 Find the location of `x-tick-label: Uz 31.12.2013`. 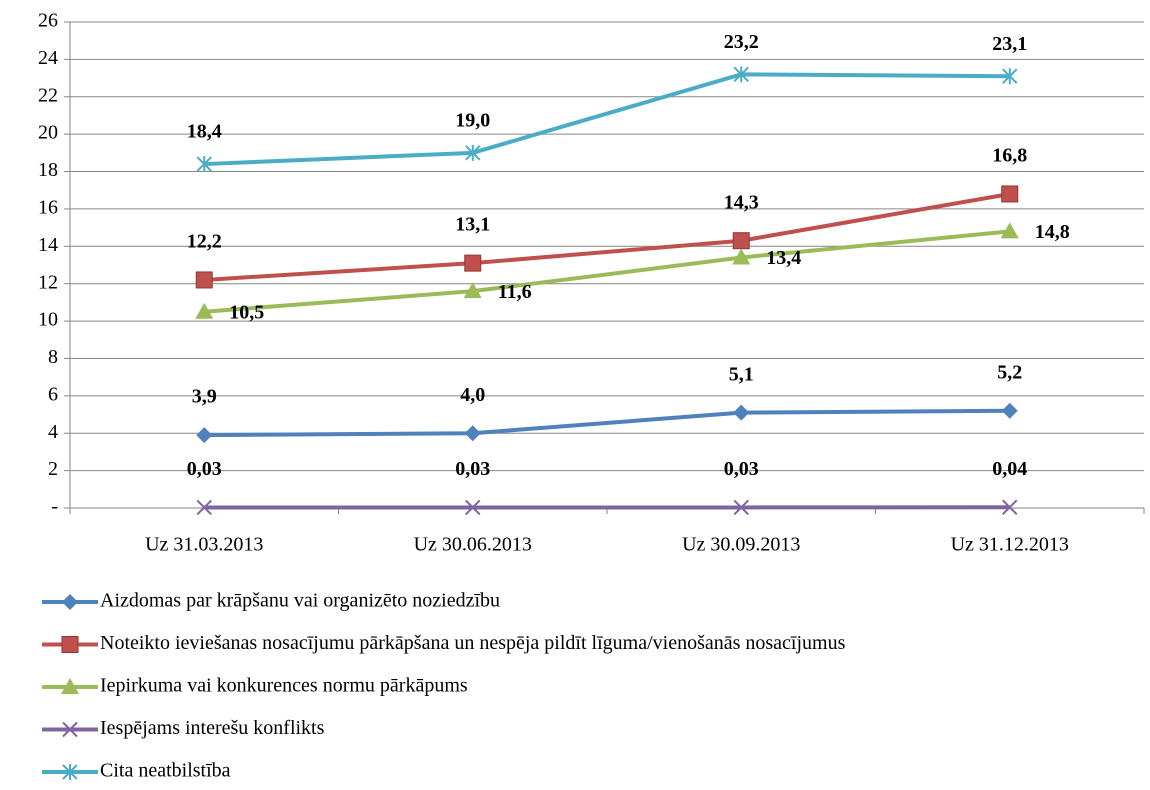

x-tick-label: Uz 31.12.2013 is located at coordinates (1010, 545).